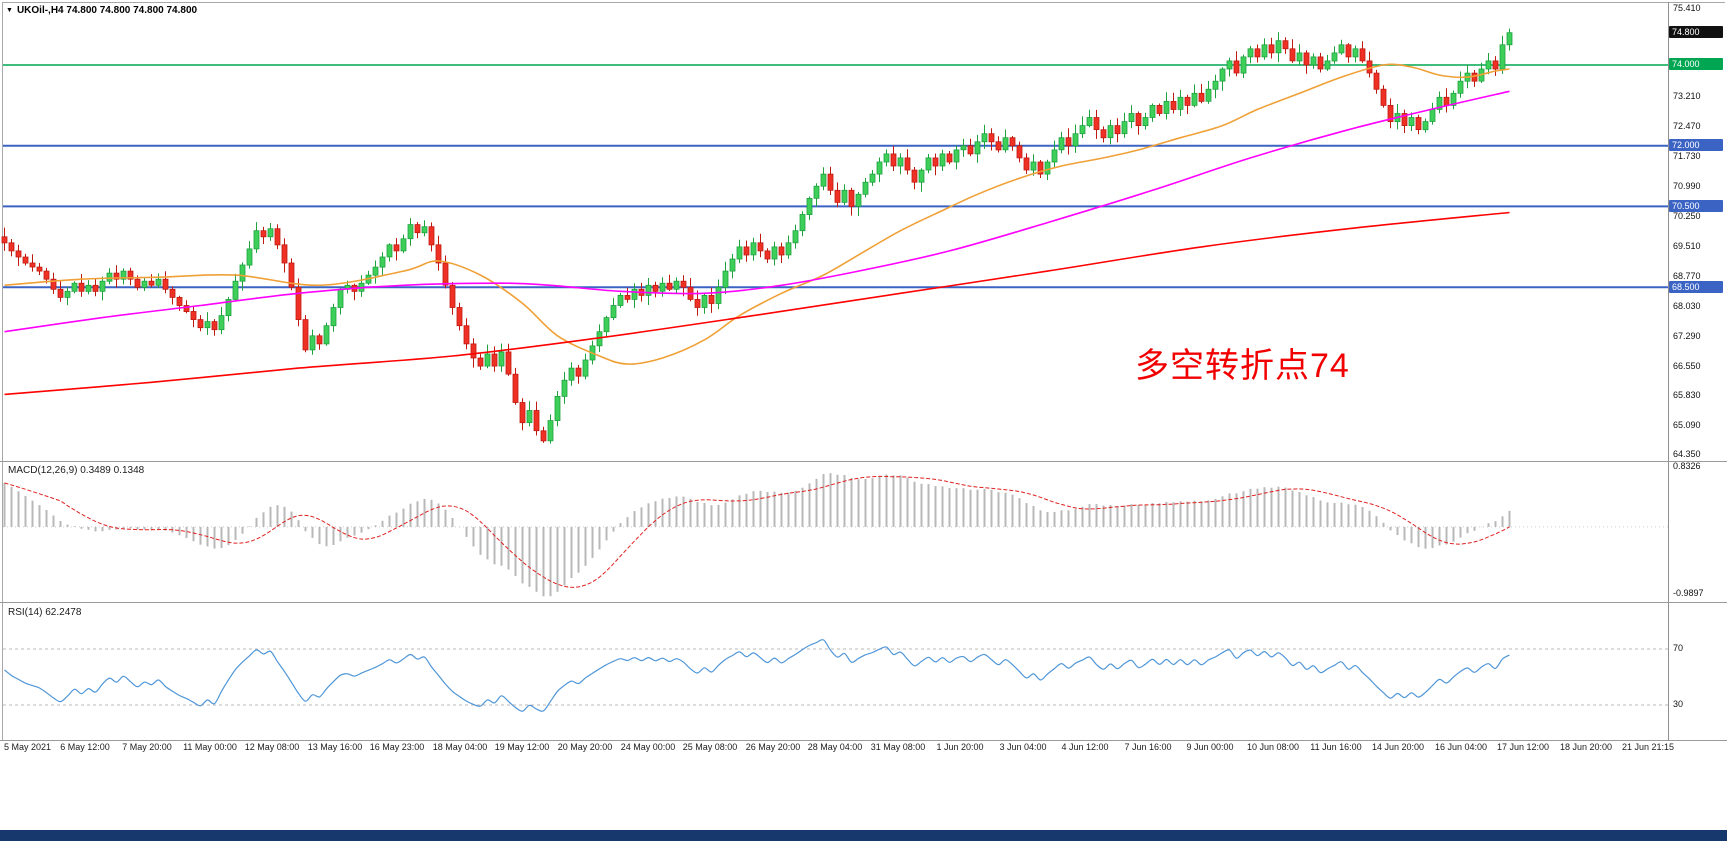 The width and height of the screenshot is (1727, 841). What do you see at coordinates (1687, 156) in the screenshot?
I see `price-tick-label: 71.730` at bounding box center [1687, 156].